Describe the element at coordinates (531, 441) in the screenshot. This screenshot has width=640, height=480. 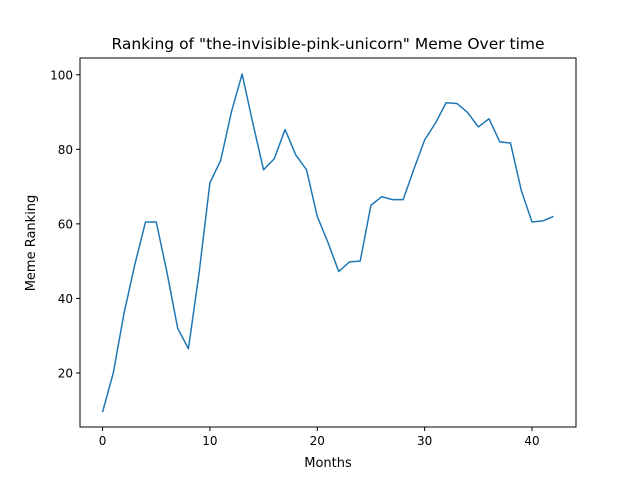
I see `x-tick-label: 40` at that location.